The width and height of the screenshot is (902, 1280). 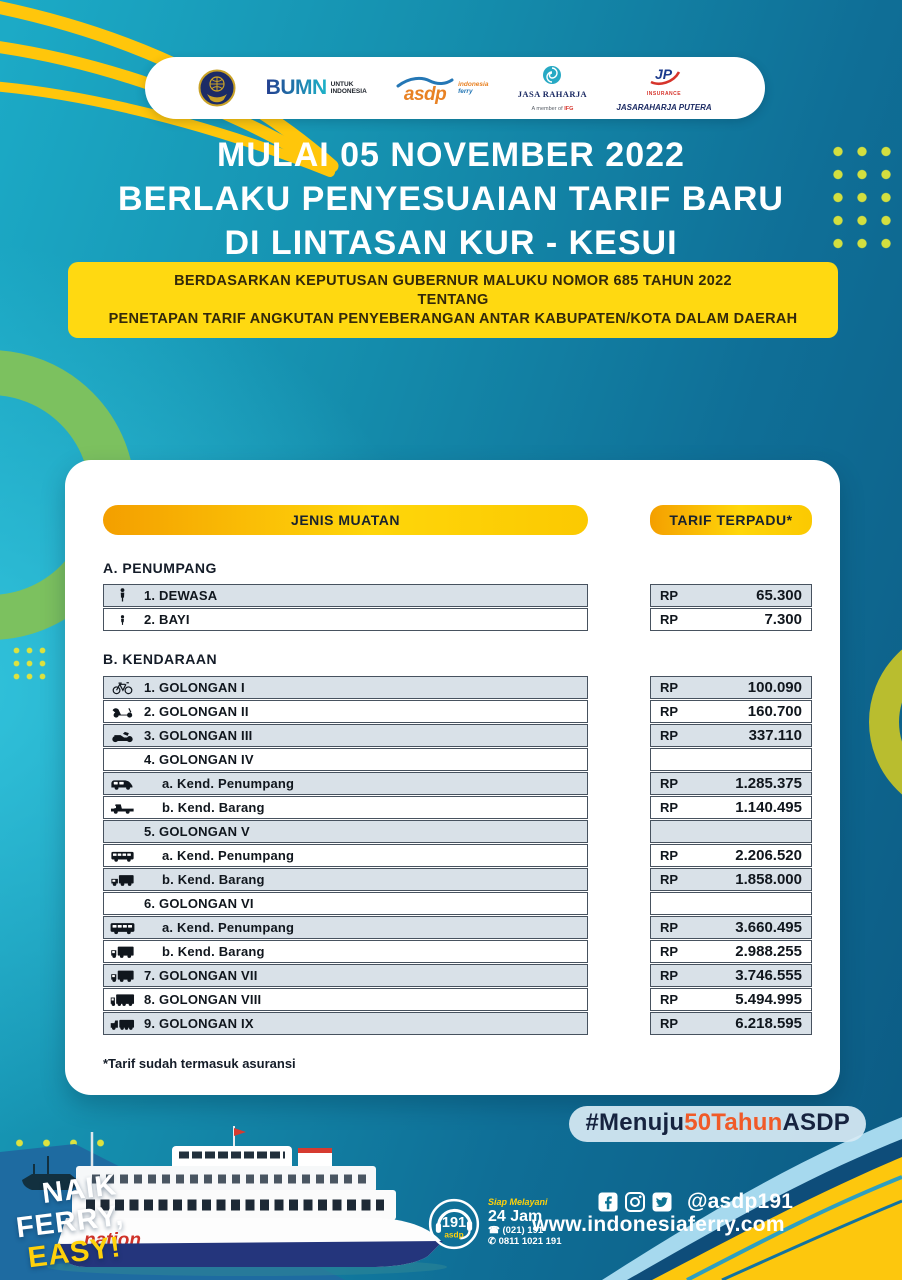 What do you see at coordinates (234, 1201) in the screenshot?
I see `ferry-ship-illustration: nation` at bounding box center [234, 1201].